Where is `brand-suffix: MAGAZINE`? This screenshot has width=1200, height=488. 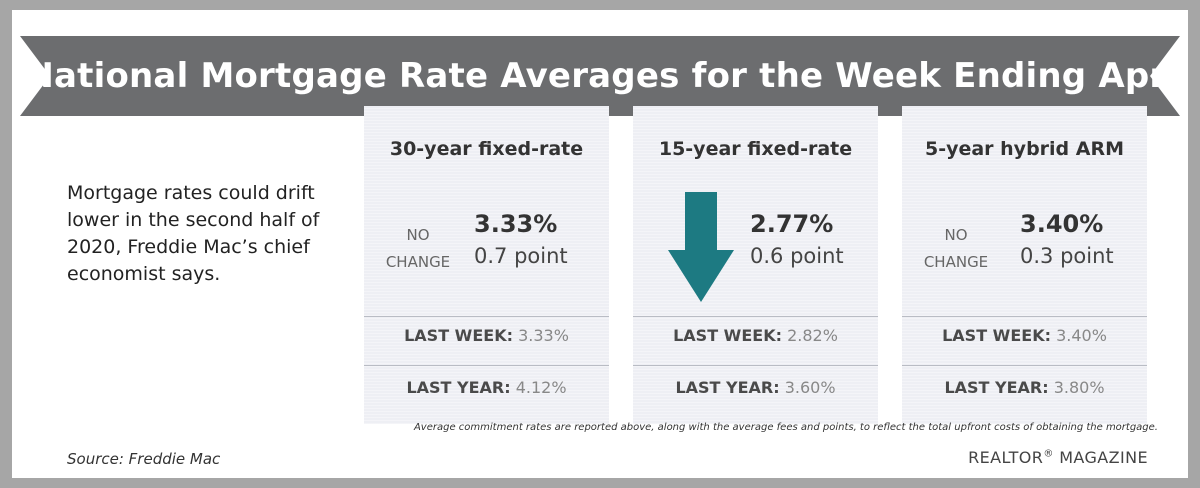 brand-suffix: MAGAZINE is located at coordinates (1100, 457).